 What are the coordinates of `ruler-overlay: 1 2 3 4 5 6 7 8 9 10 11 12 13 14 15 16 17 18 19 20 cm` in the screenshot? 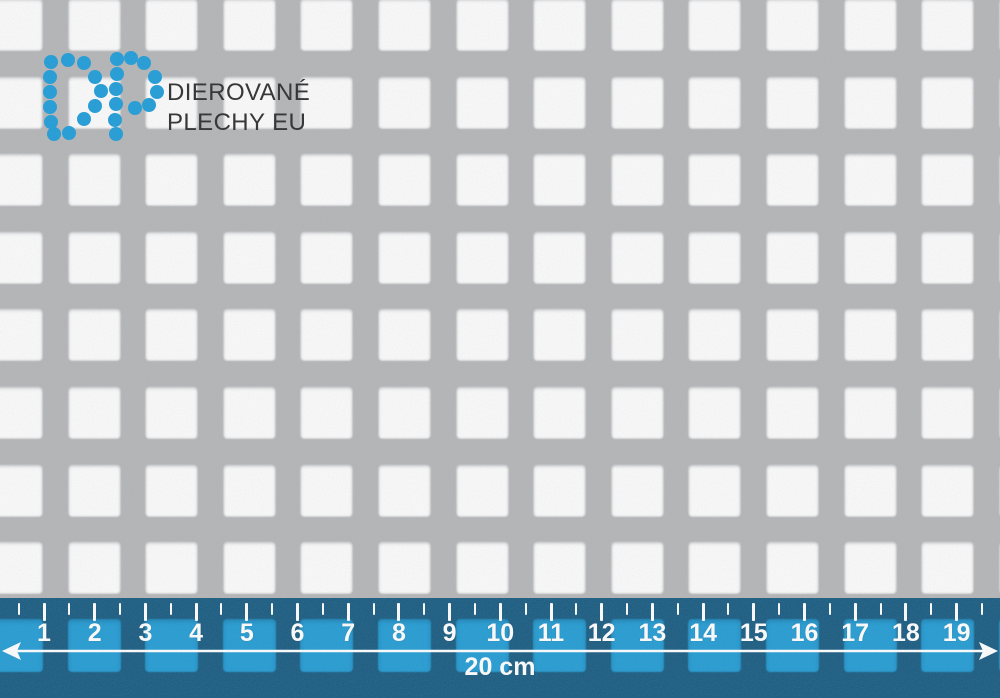 It's located at (500, 648).